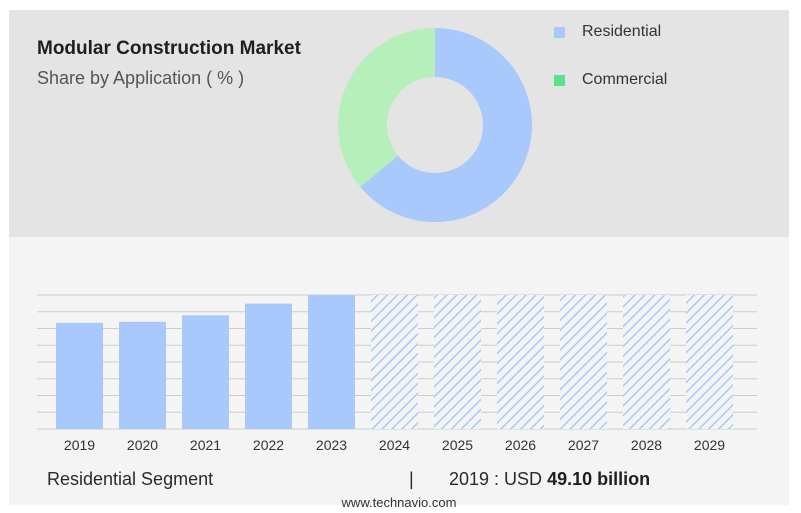 This screenshot has width=801, height=513. I want to click on x-tick-label: 2028, so click(646, 445).